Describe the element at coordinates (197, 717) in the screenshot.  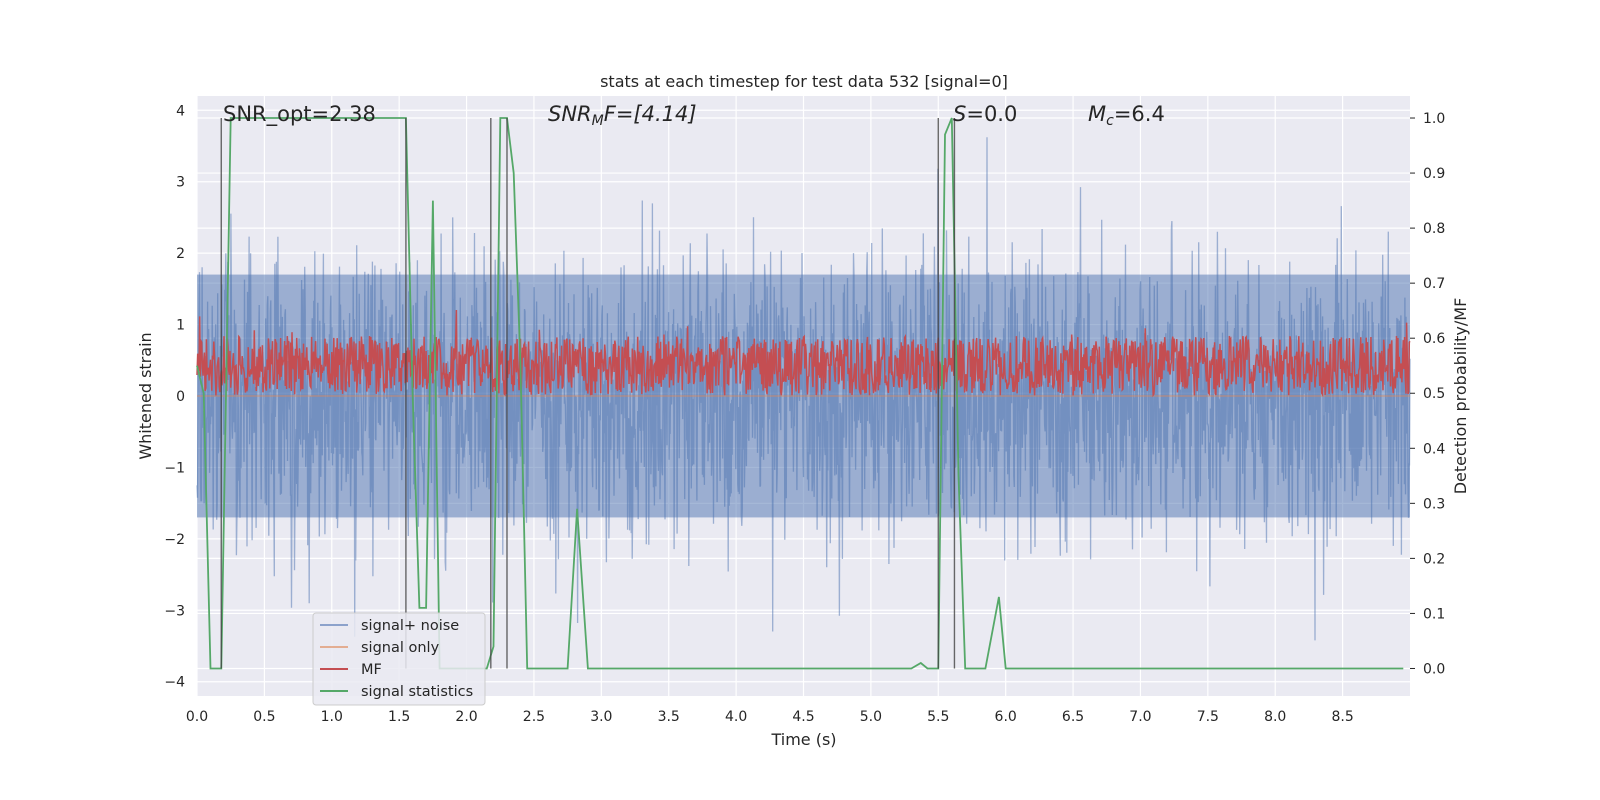
I see `x-tick-label-0: 0.0` at that location.